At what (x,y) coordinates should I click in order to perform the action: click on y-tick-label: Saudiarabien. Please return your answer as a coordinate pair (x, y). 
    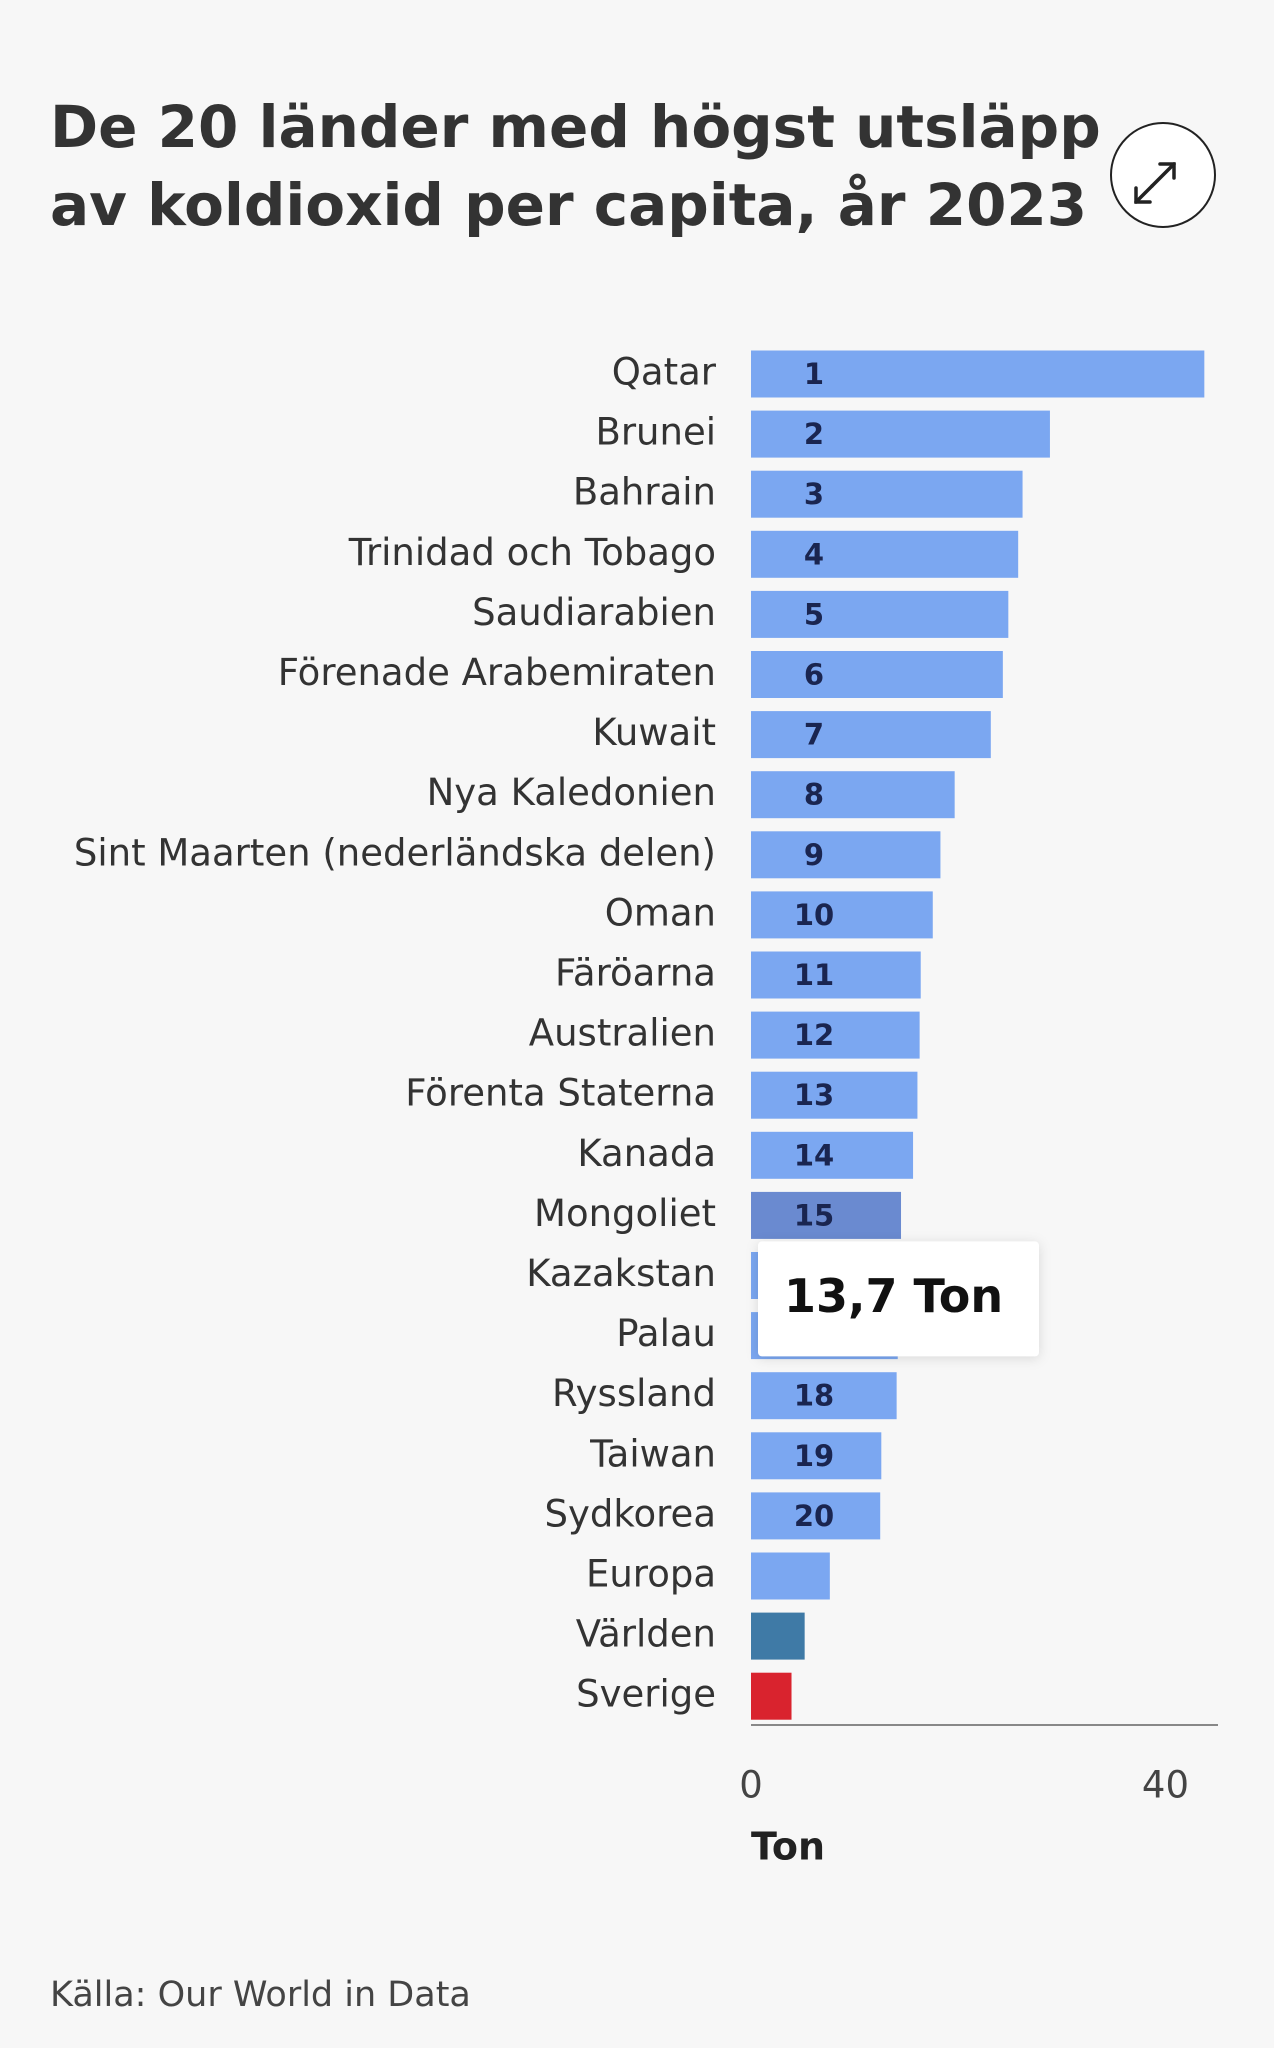
    Looking at the image, I should click on (594, 612).